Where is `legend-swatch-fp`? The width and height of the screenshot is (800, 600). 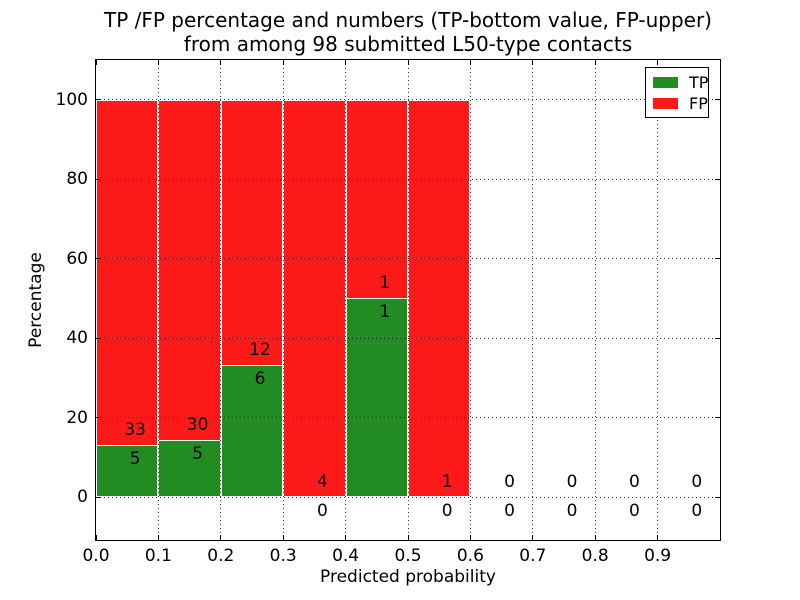
legend-swatch-fp is located at coordinates (665, 103).